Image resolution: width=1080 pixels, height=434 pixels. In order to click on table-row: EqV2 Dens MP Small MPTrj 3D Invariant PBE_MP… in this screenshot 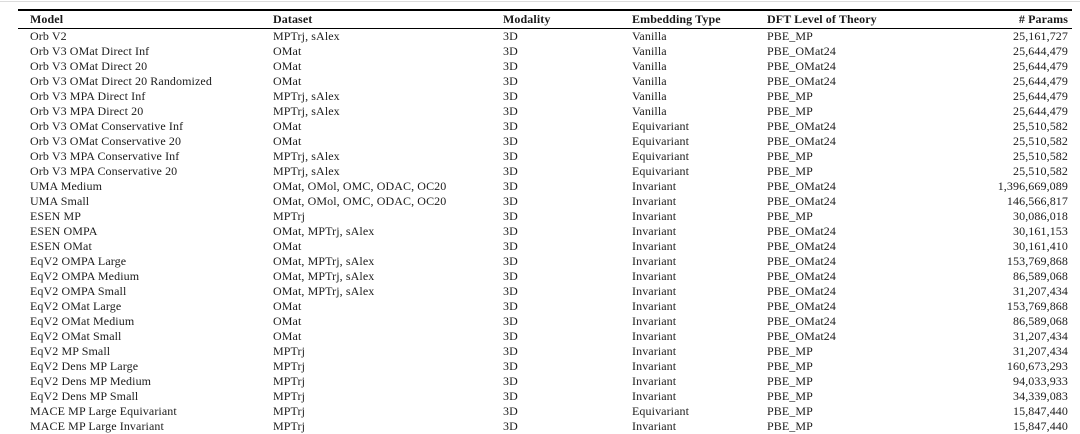, I will do `click(545, 396)`.